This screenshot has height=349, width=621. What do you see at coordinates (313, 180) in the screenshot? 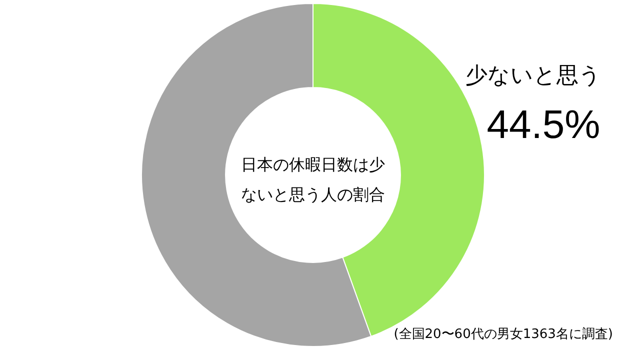
I see `text: 日本の休暇日数は少ないと思う人の割合` at bounding box center [313, 180].